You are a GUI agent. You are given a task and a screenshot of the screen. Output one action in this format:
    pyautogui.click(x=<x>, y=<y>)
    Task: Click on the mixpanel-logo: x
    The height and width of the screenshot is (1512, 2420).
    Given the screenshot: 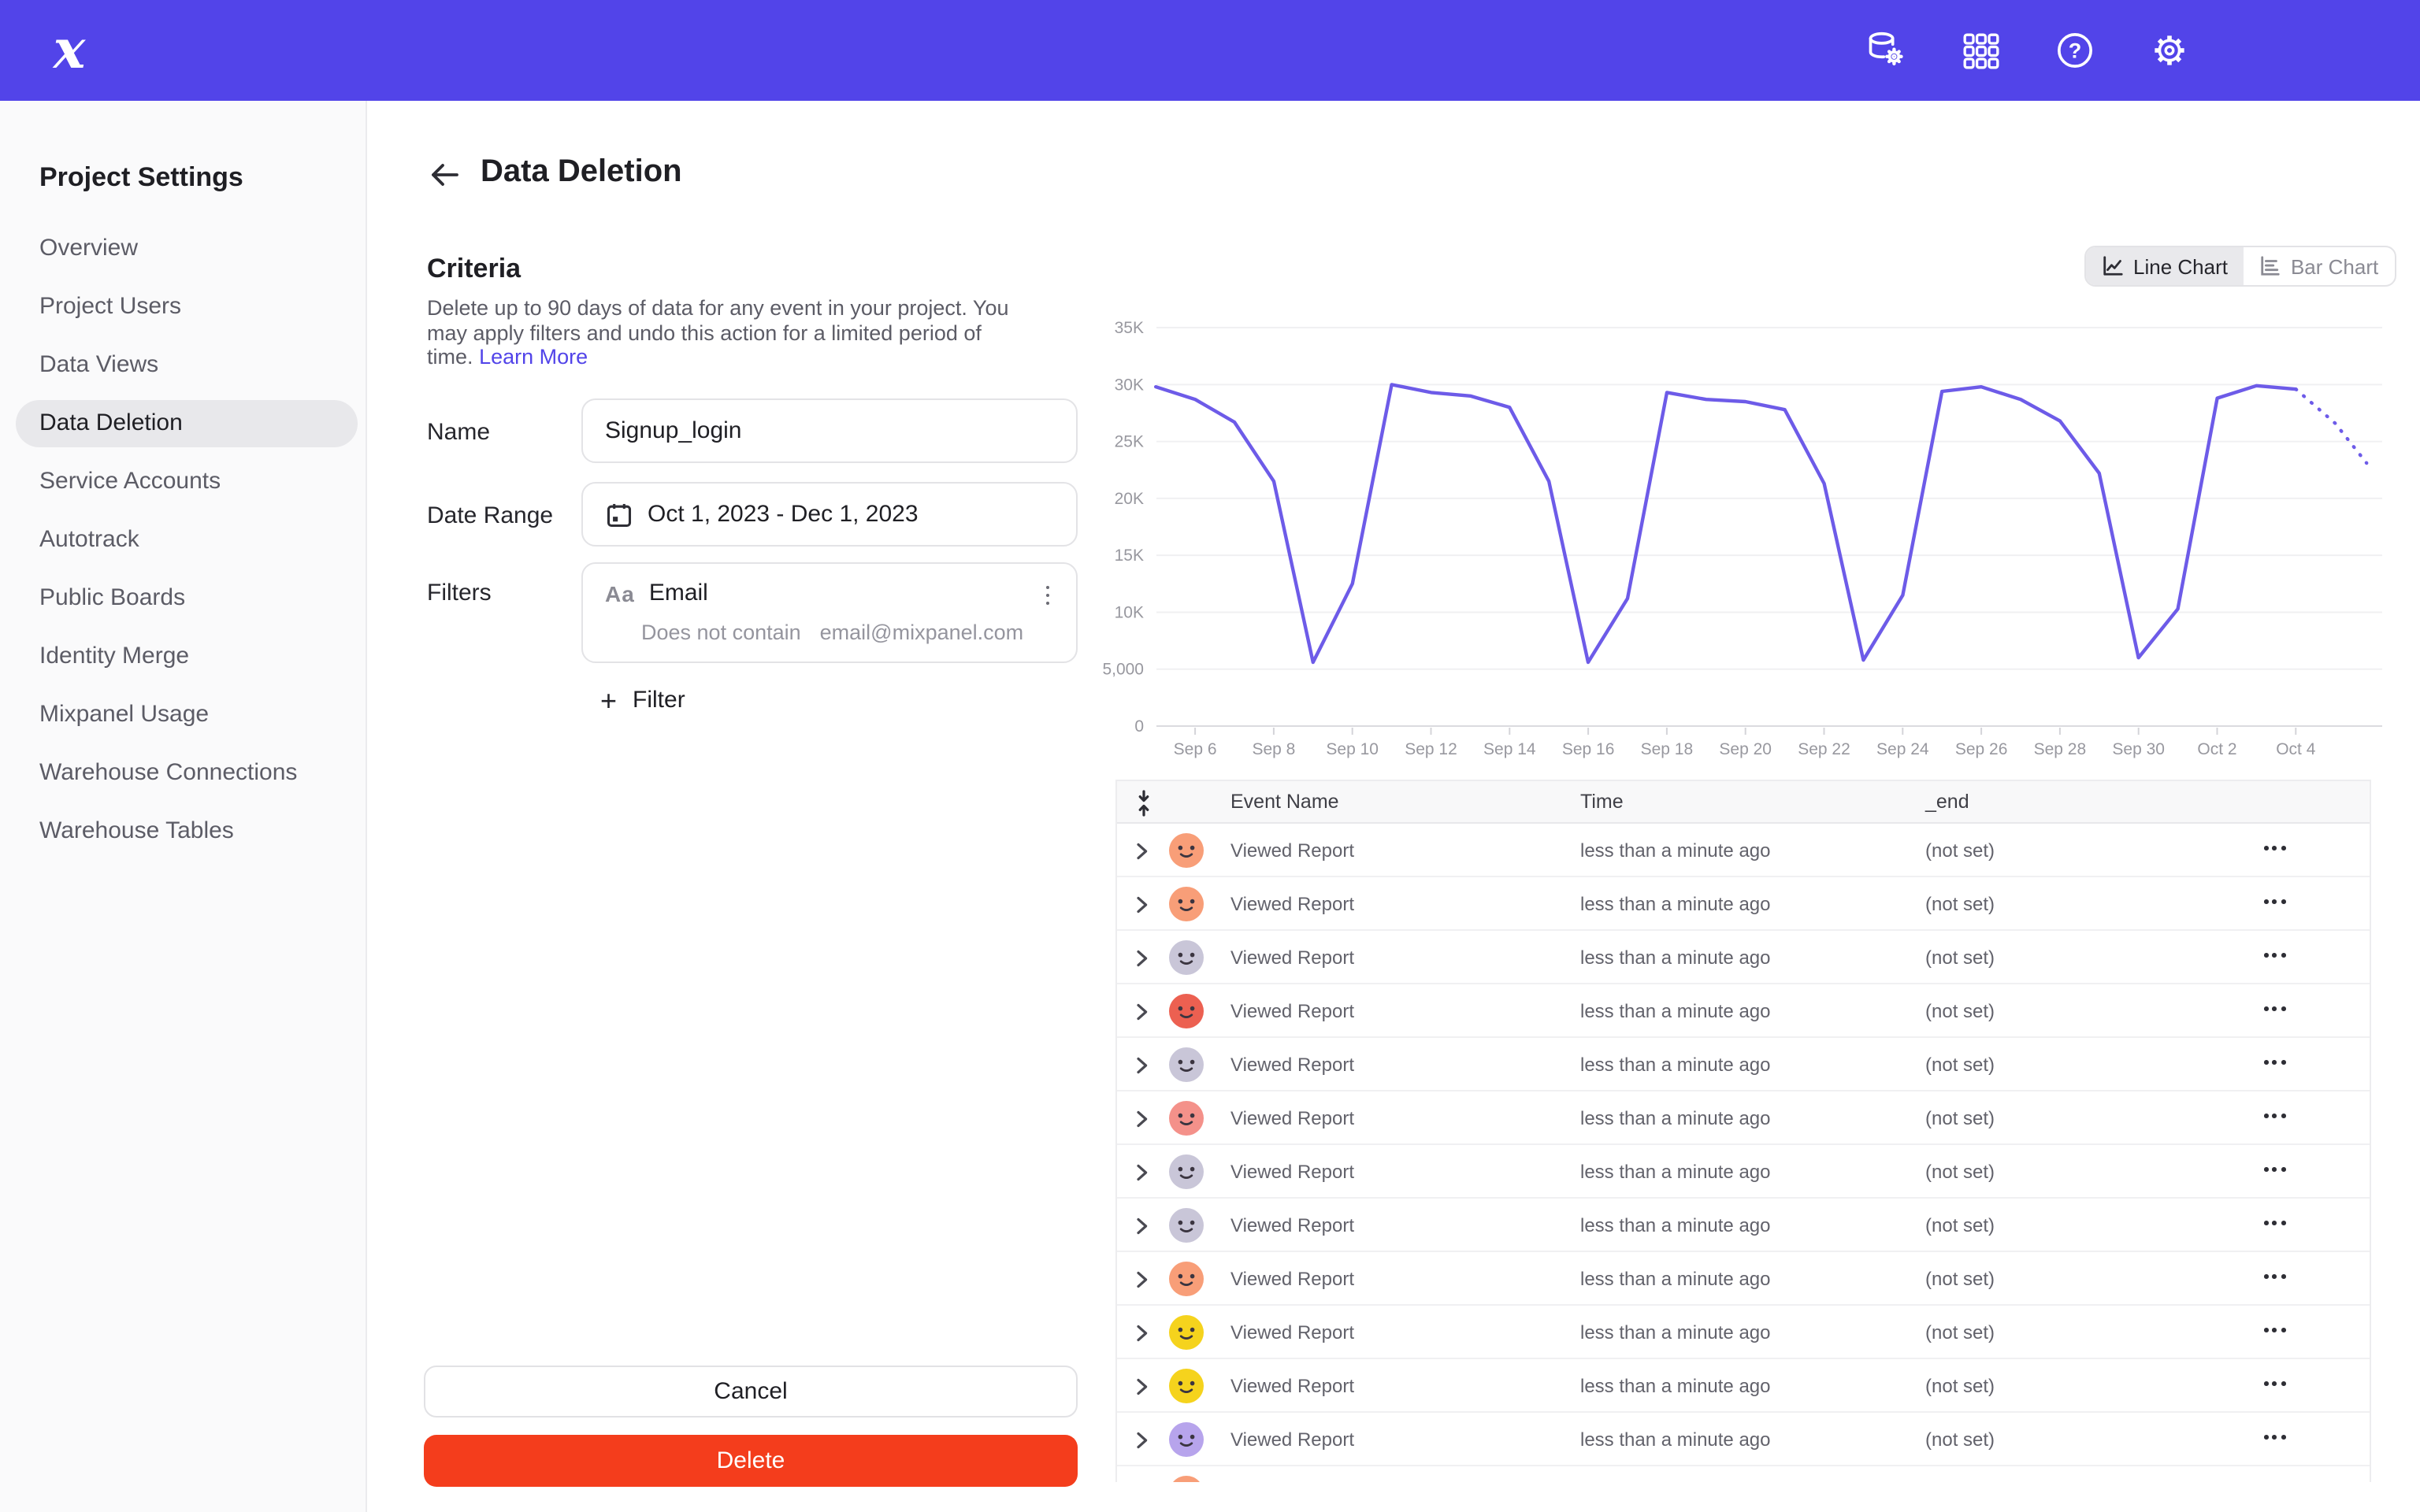 What is the action you would take?
    pyautogui.click(x=69, y=50)
    